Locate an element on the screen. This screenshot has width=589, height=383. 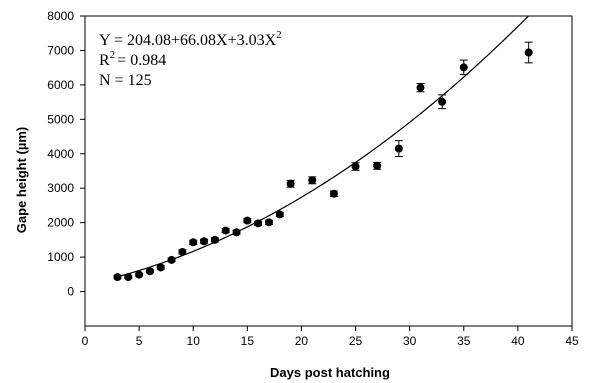
x-tick-label: 5 is located at coordinates (139, 341).